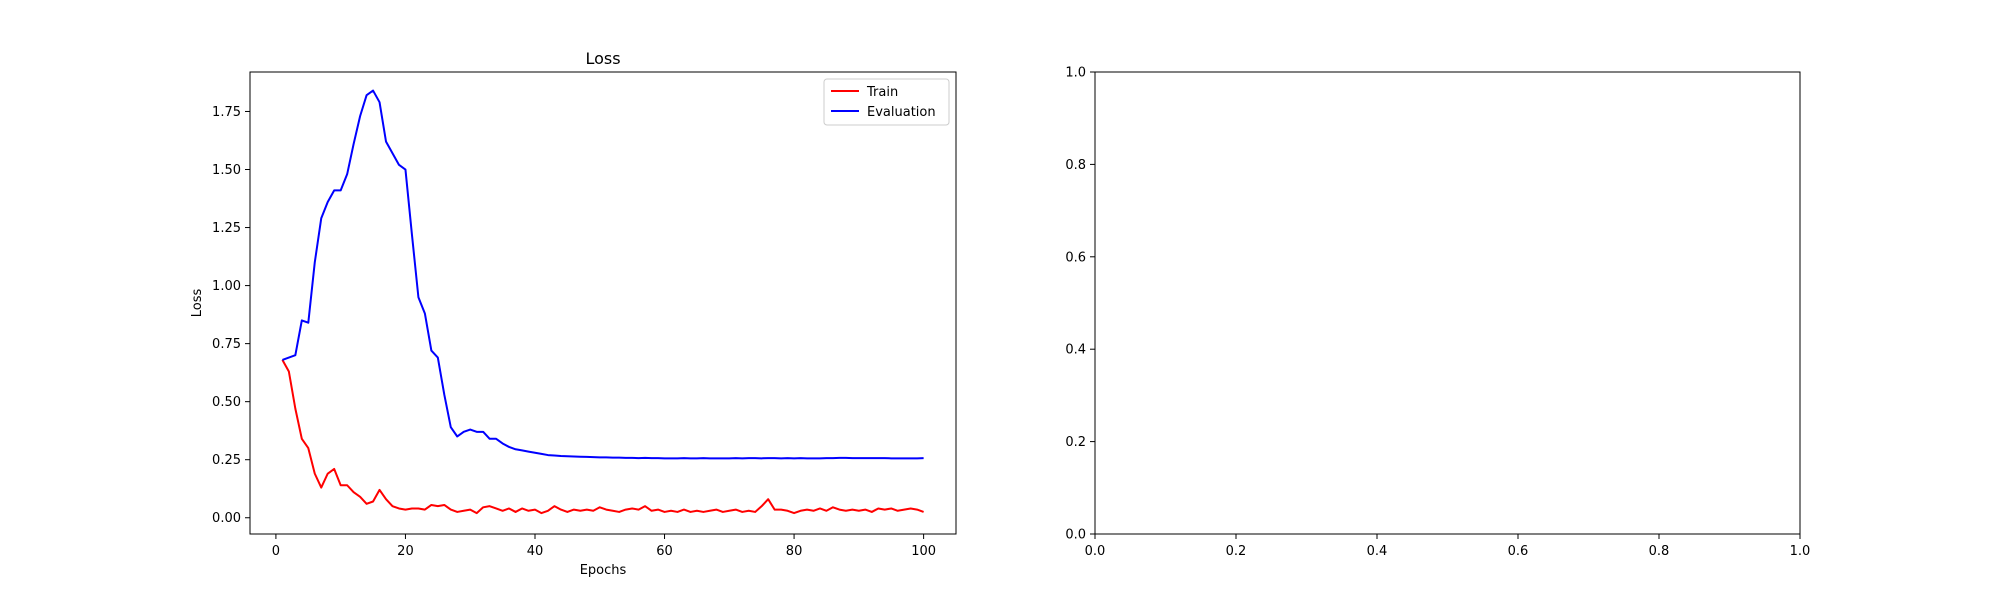 The width and height of the screenshot is (2000, 600). Describe the element at coordinates (664, 551) in the screenshot. I see `loss-chart-x-tick-label: 60` at that location.